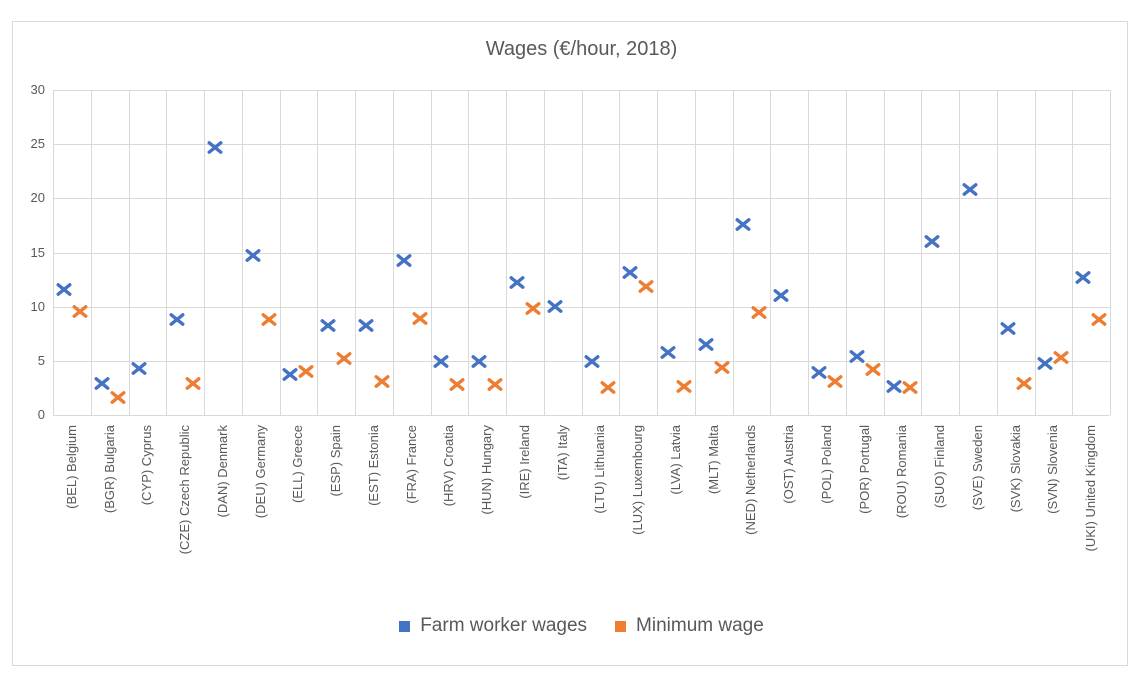 Image resolution: width=1148 pixels, height=680 pixels. I want to click on legend-item-minimum-wage: Minimum wage, so click(689, 626).